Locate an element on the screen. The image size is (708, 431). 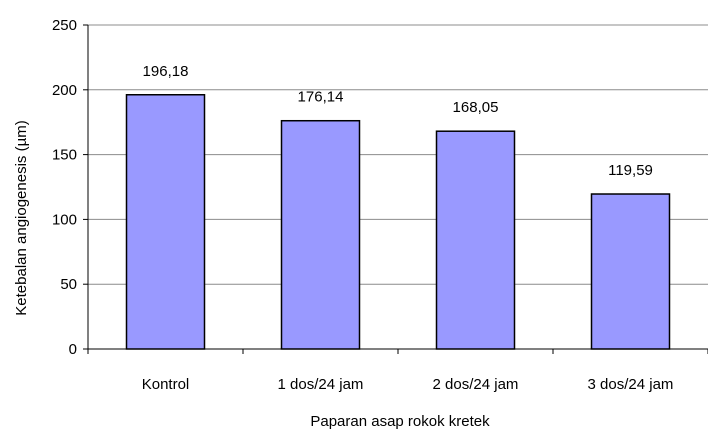
y-tick-label: 250 is located at coordinates (64, 25).